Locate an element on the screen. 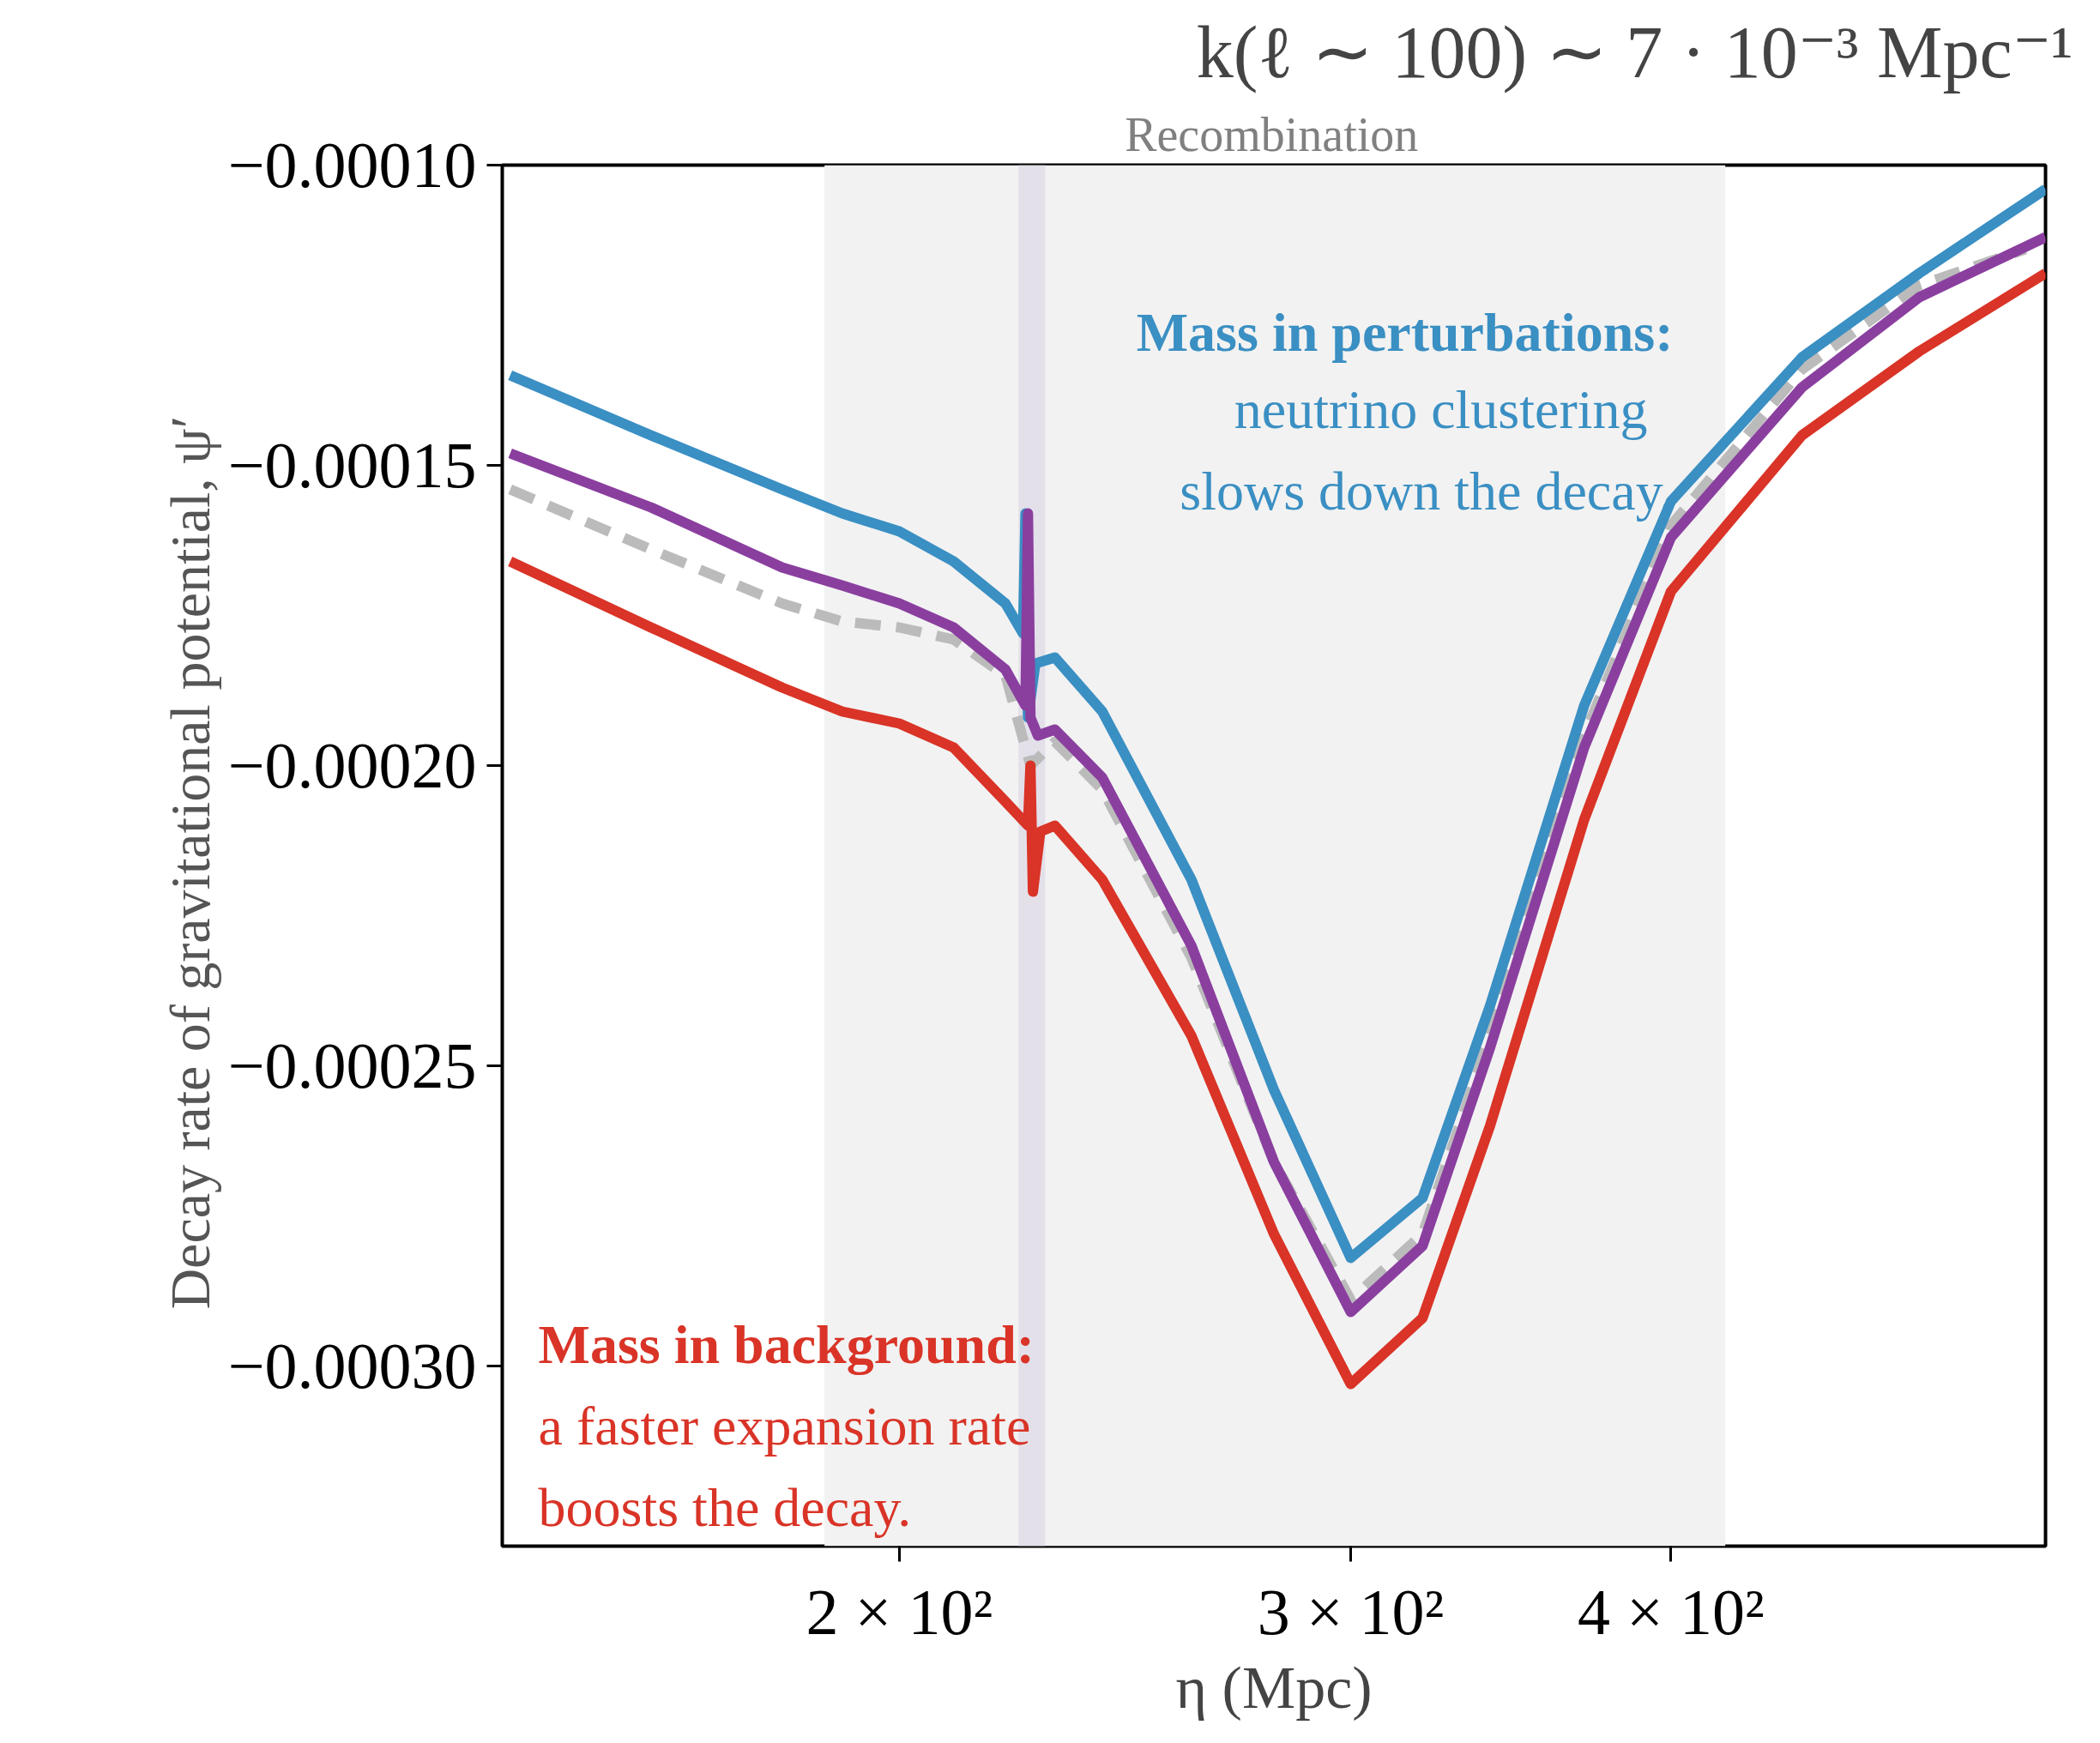 This screenshot has height=1743, width=2100. x-tick-label: 2 × 10² is located at coordinates (899, 1611).